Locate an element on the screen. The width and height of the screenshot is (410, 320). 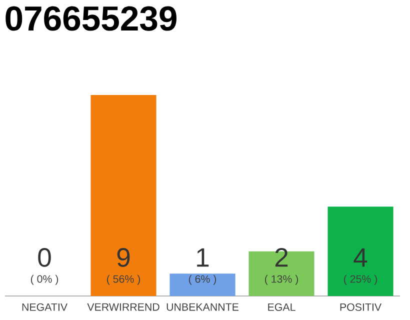
x-tick-label: UNBEKANNTE is located at coordinates (202, 307).